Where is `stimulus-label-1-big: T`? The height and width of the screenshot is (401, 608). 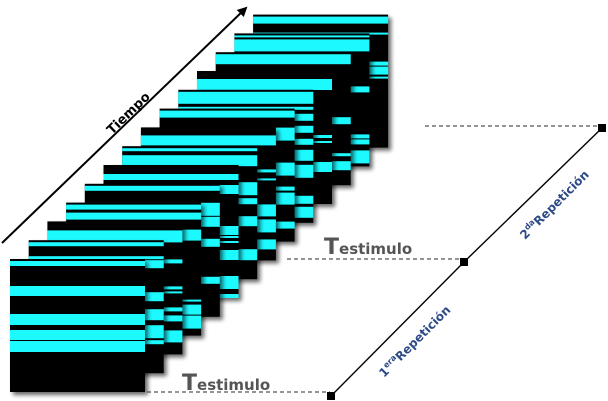
stimulus-label-1-big: T is located at coordinates (189, 383).